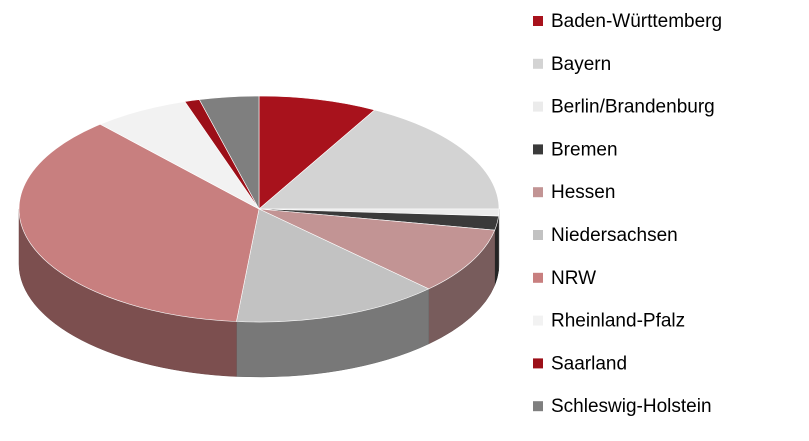 The image size is (809, 441). Describe the element at coordinates (584, 149) in the screenshot. I see `legend-label: Bremen` at that location.